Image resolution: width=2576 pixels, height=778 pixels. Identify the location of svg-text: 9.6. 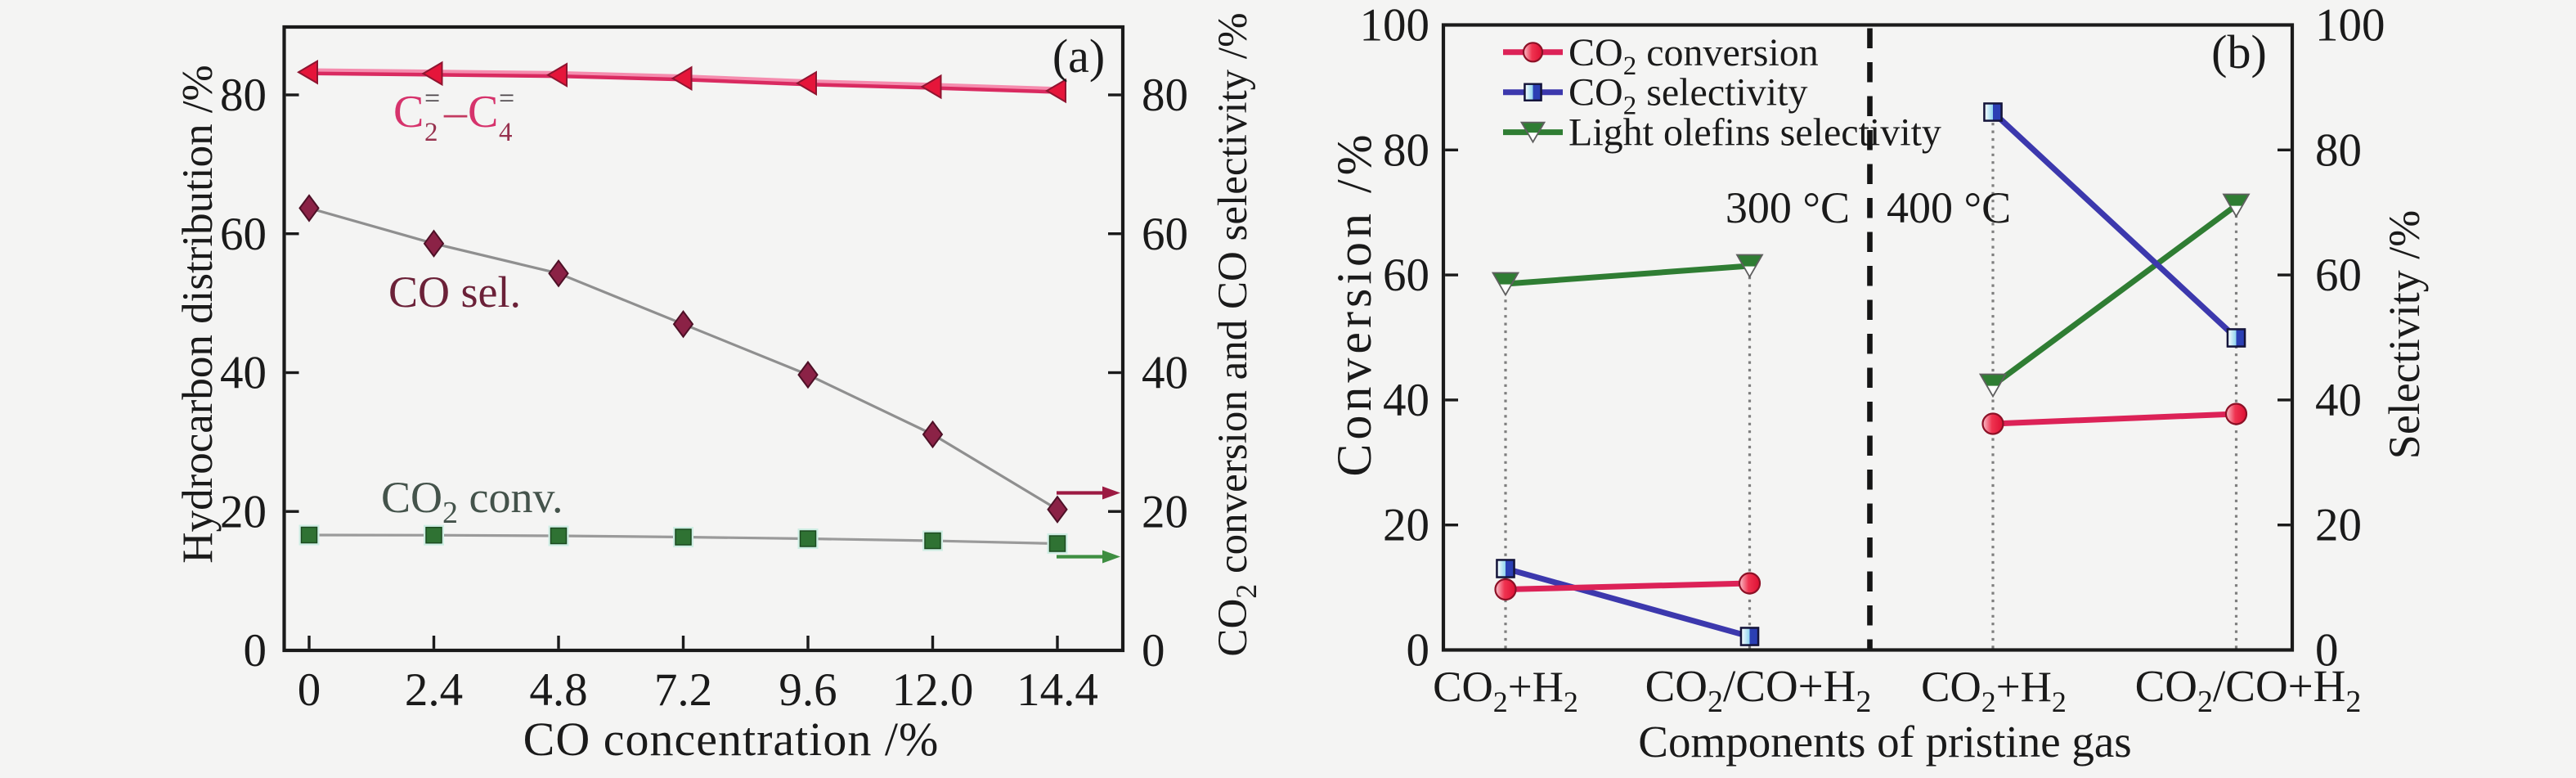
(808, 690).